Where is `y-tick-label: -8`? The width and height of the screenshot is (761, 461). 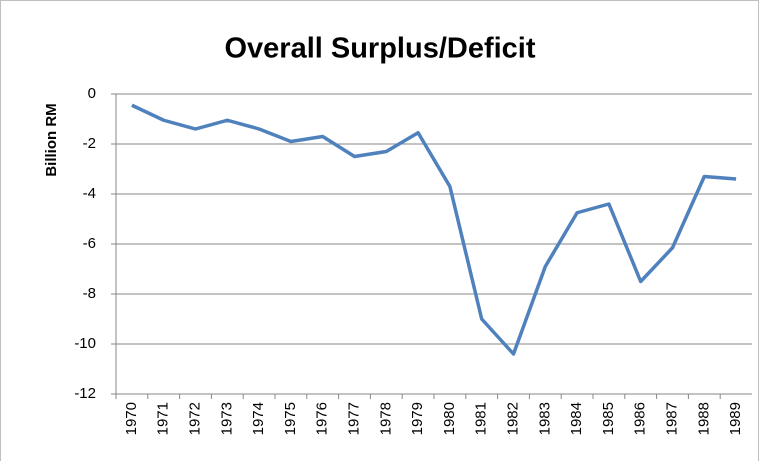
y-tick-label: -8 is located at coordinates (89, 293).